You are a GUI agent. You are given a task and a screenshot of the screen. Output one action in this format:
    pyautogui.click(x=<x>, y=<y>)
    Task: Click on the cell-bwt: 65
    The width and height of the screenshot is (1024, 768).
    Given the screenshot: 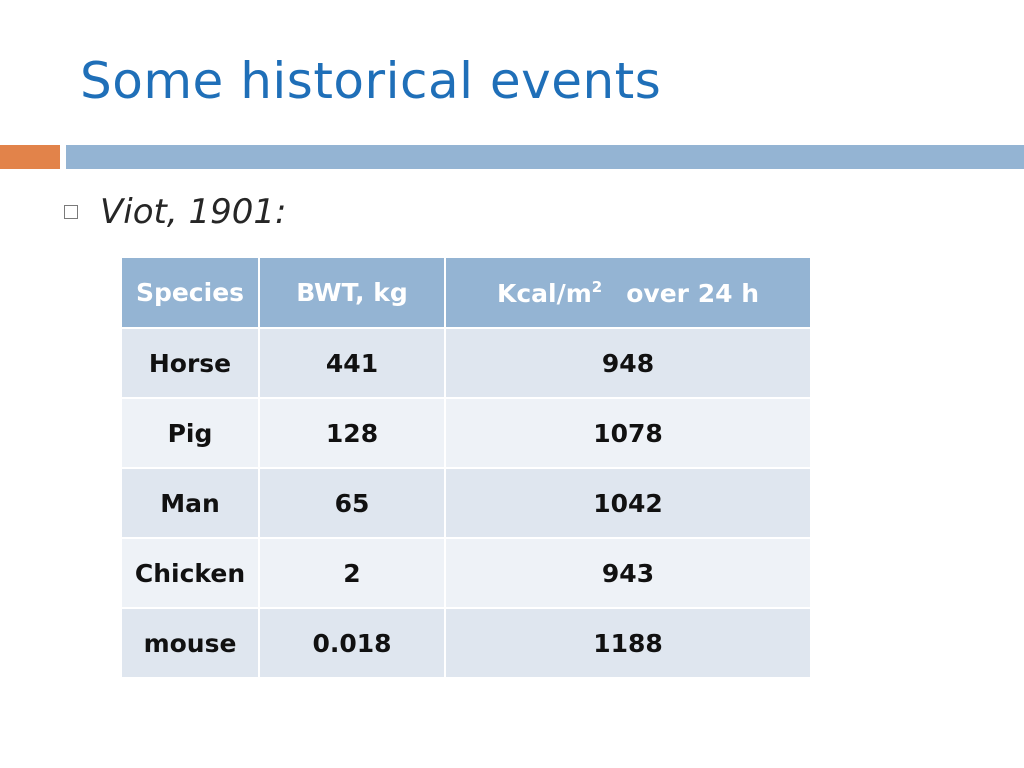 What is the action you would take?
    pyautogui.click(x=352, y=503)
    